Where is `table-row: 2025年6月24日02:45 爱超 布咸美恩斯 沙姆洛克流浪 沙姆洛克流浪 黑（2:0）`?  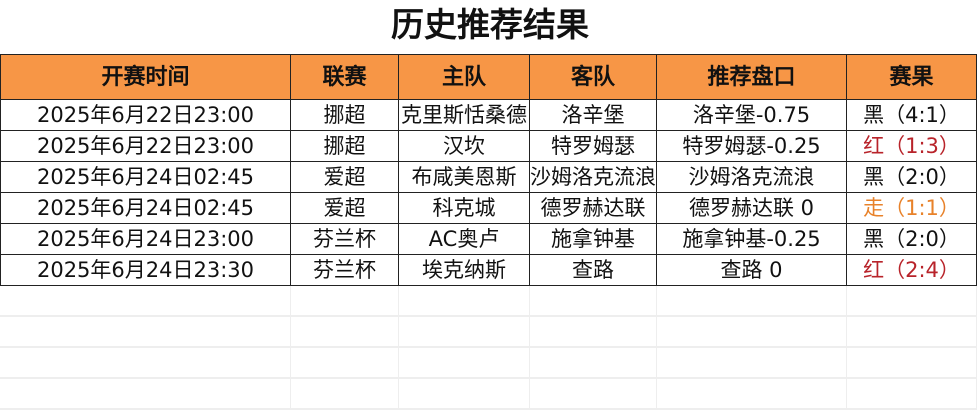
table-row: 2025年6月24日02:45 爱超 布咸美恩斯 沙姆洛克流浪 沙姆洛克流浪 黑（2:0） is located at coordinates (488, 177).